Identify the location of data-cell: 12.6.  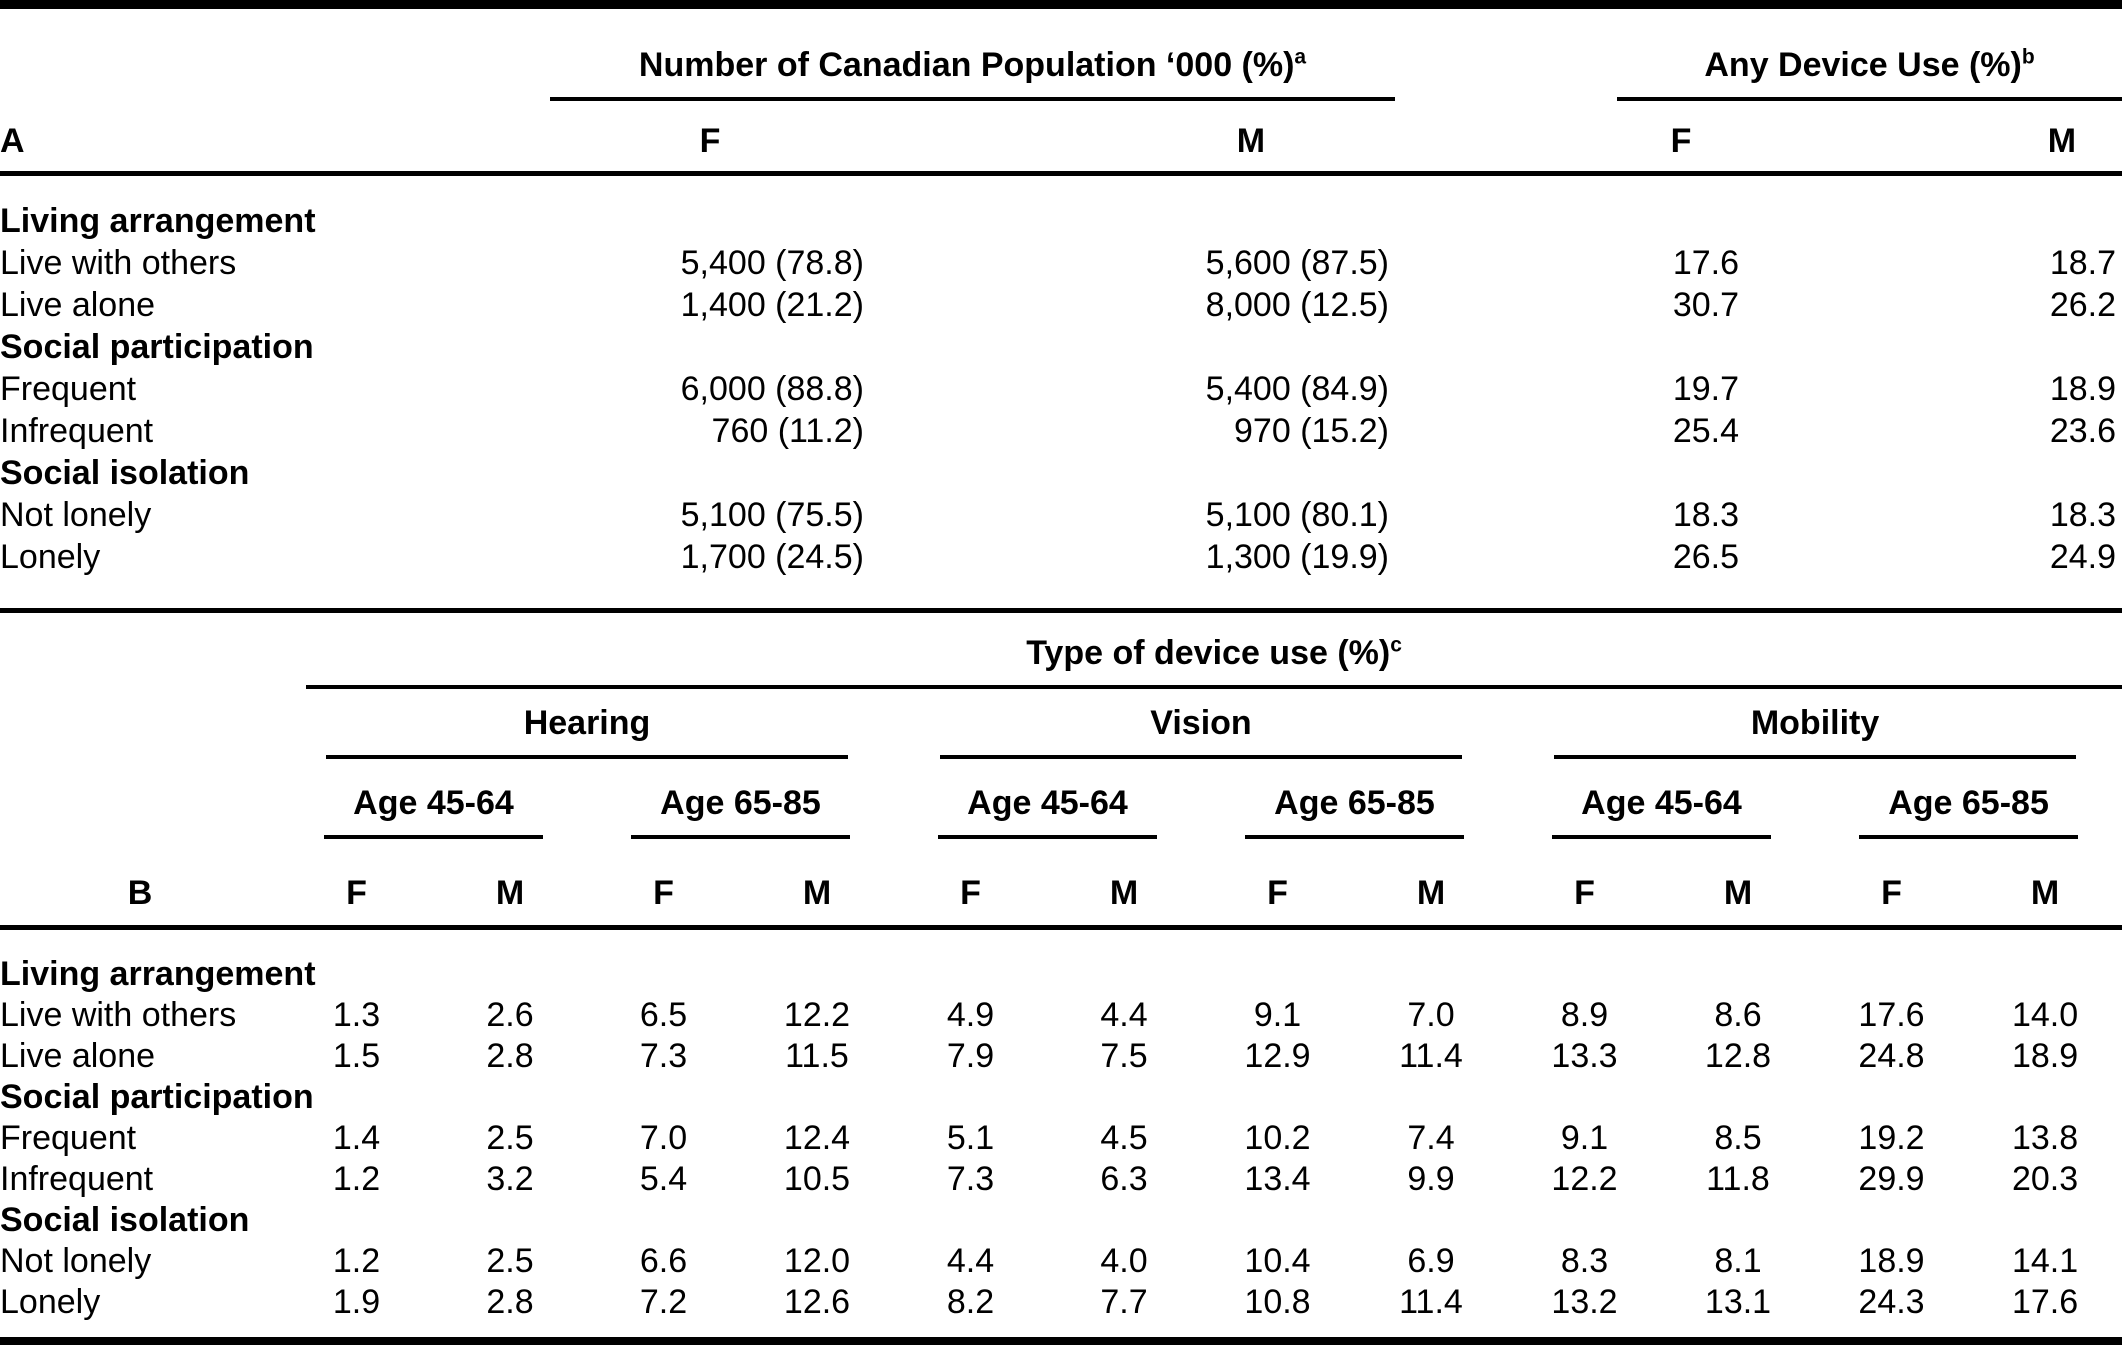
(817, 1302).